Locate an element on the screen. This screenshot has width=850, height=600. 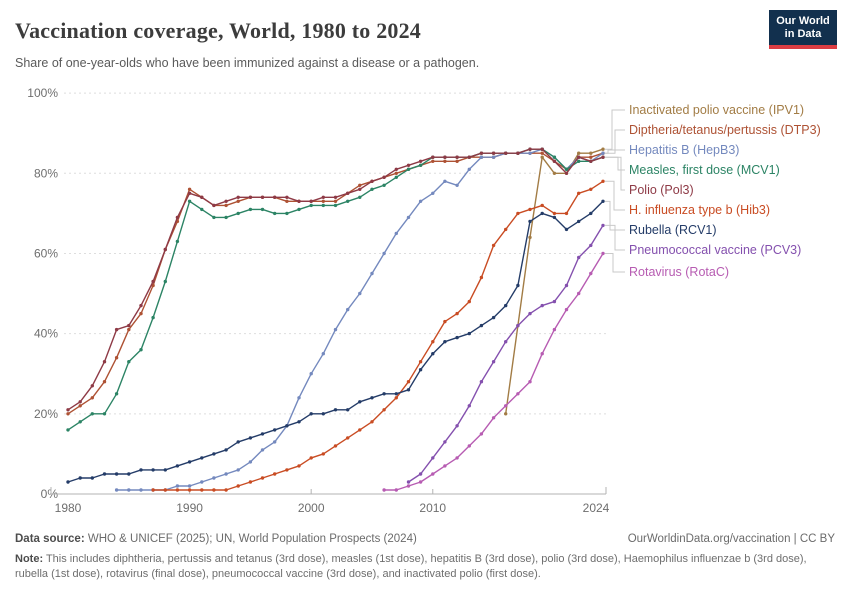
legend-item-ipv1: Inactivated polio vaccine (IPV1) is located at coordinates (717, 110).